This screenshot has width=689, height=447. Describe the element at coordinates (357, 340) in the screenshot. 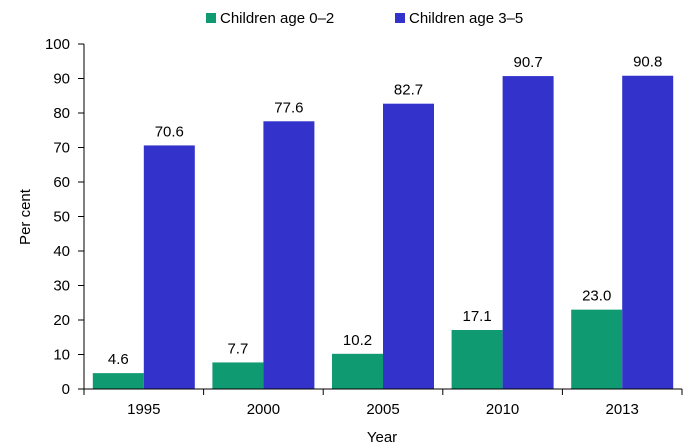

I see `data-label-s1-2005: 10.2` at that location.